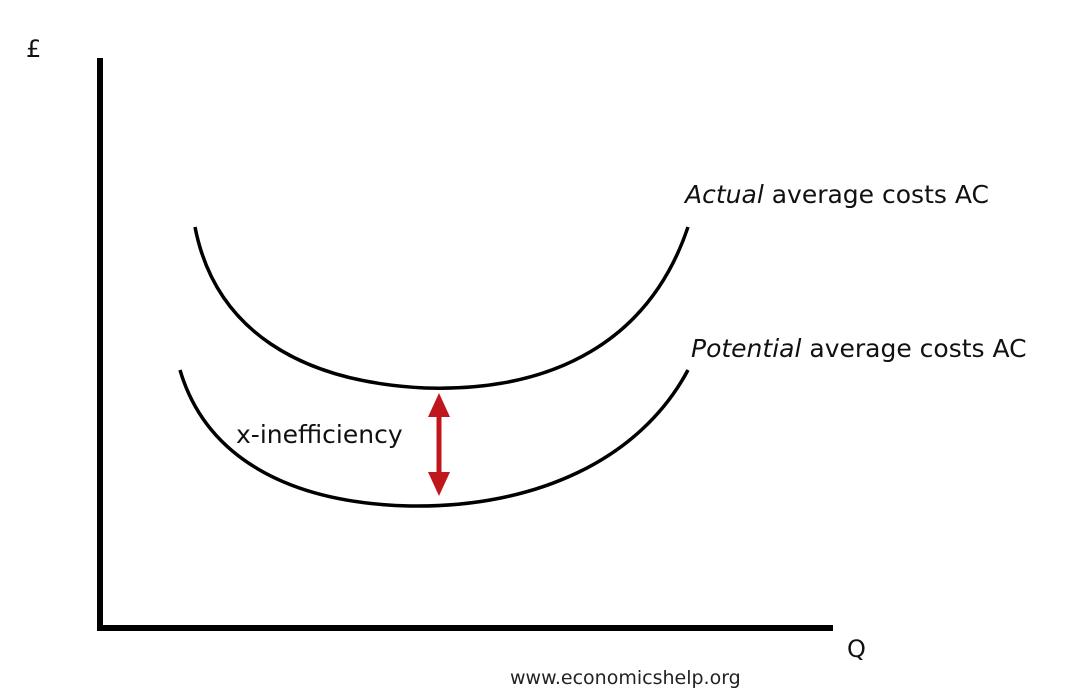  I want to click on actual-curve-label-rest: average costs AC, so click(876, 194).